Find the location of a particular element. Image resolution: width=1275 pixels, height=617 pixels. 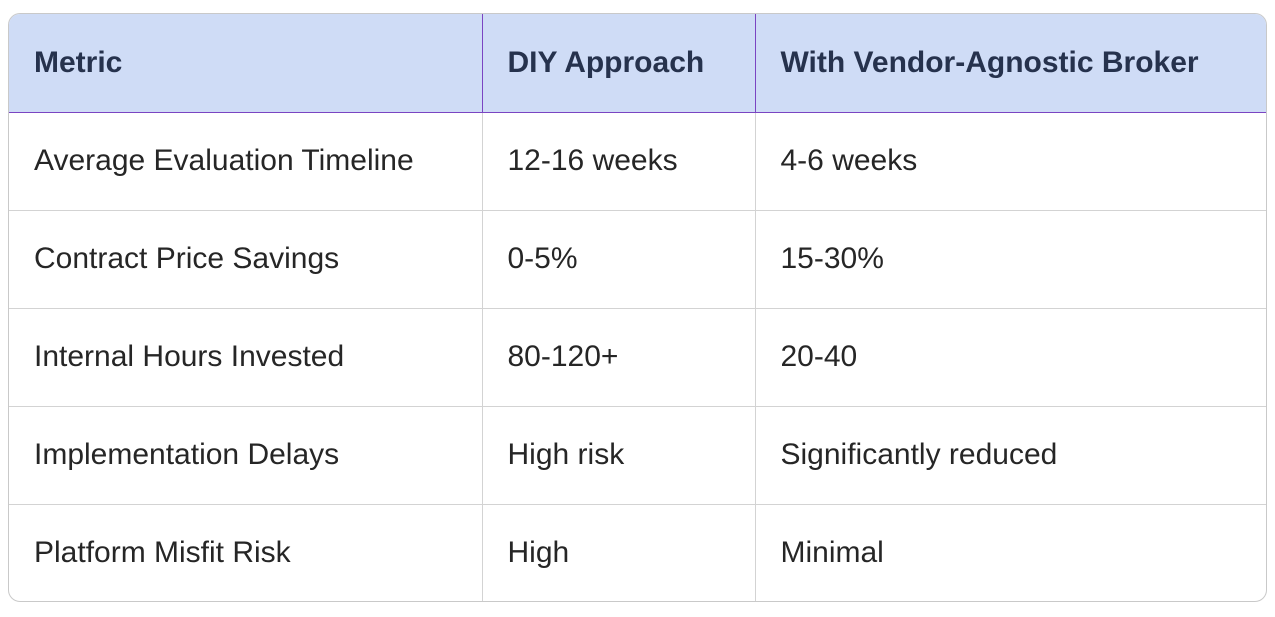

header-metric: Metric is located at coordinates (246, 63).